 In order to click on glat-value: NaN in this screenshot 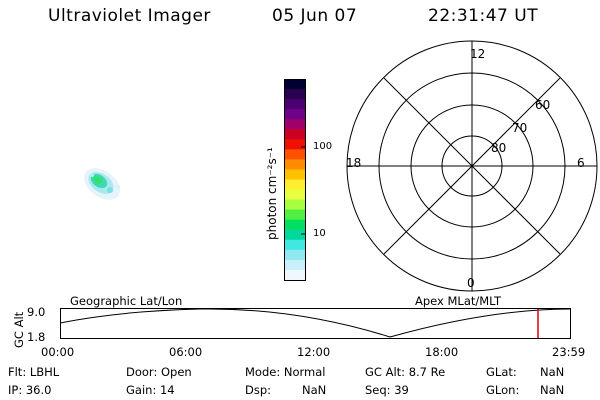, I will do `click(552, 372)`.